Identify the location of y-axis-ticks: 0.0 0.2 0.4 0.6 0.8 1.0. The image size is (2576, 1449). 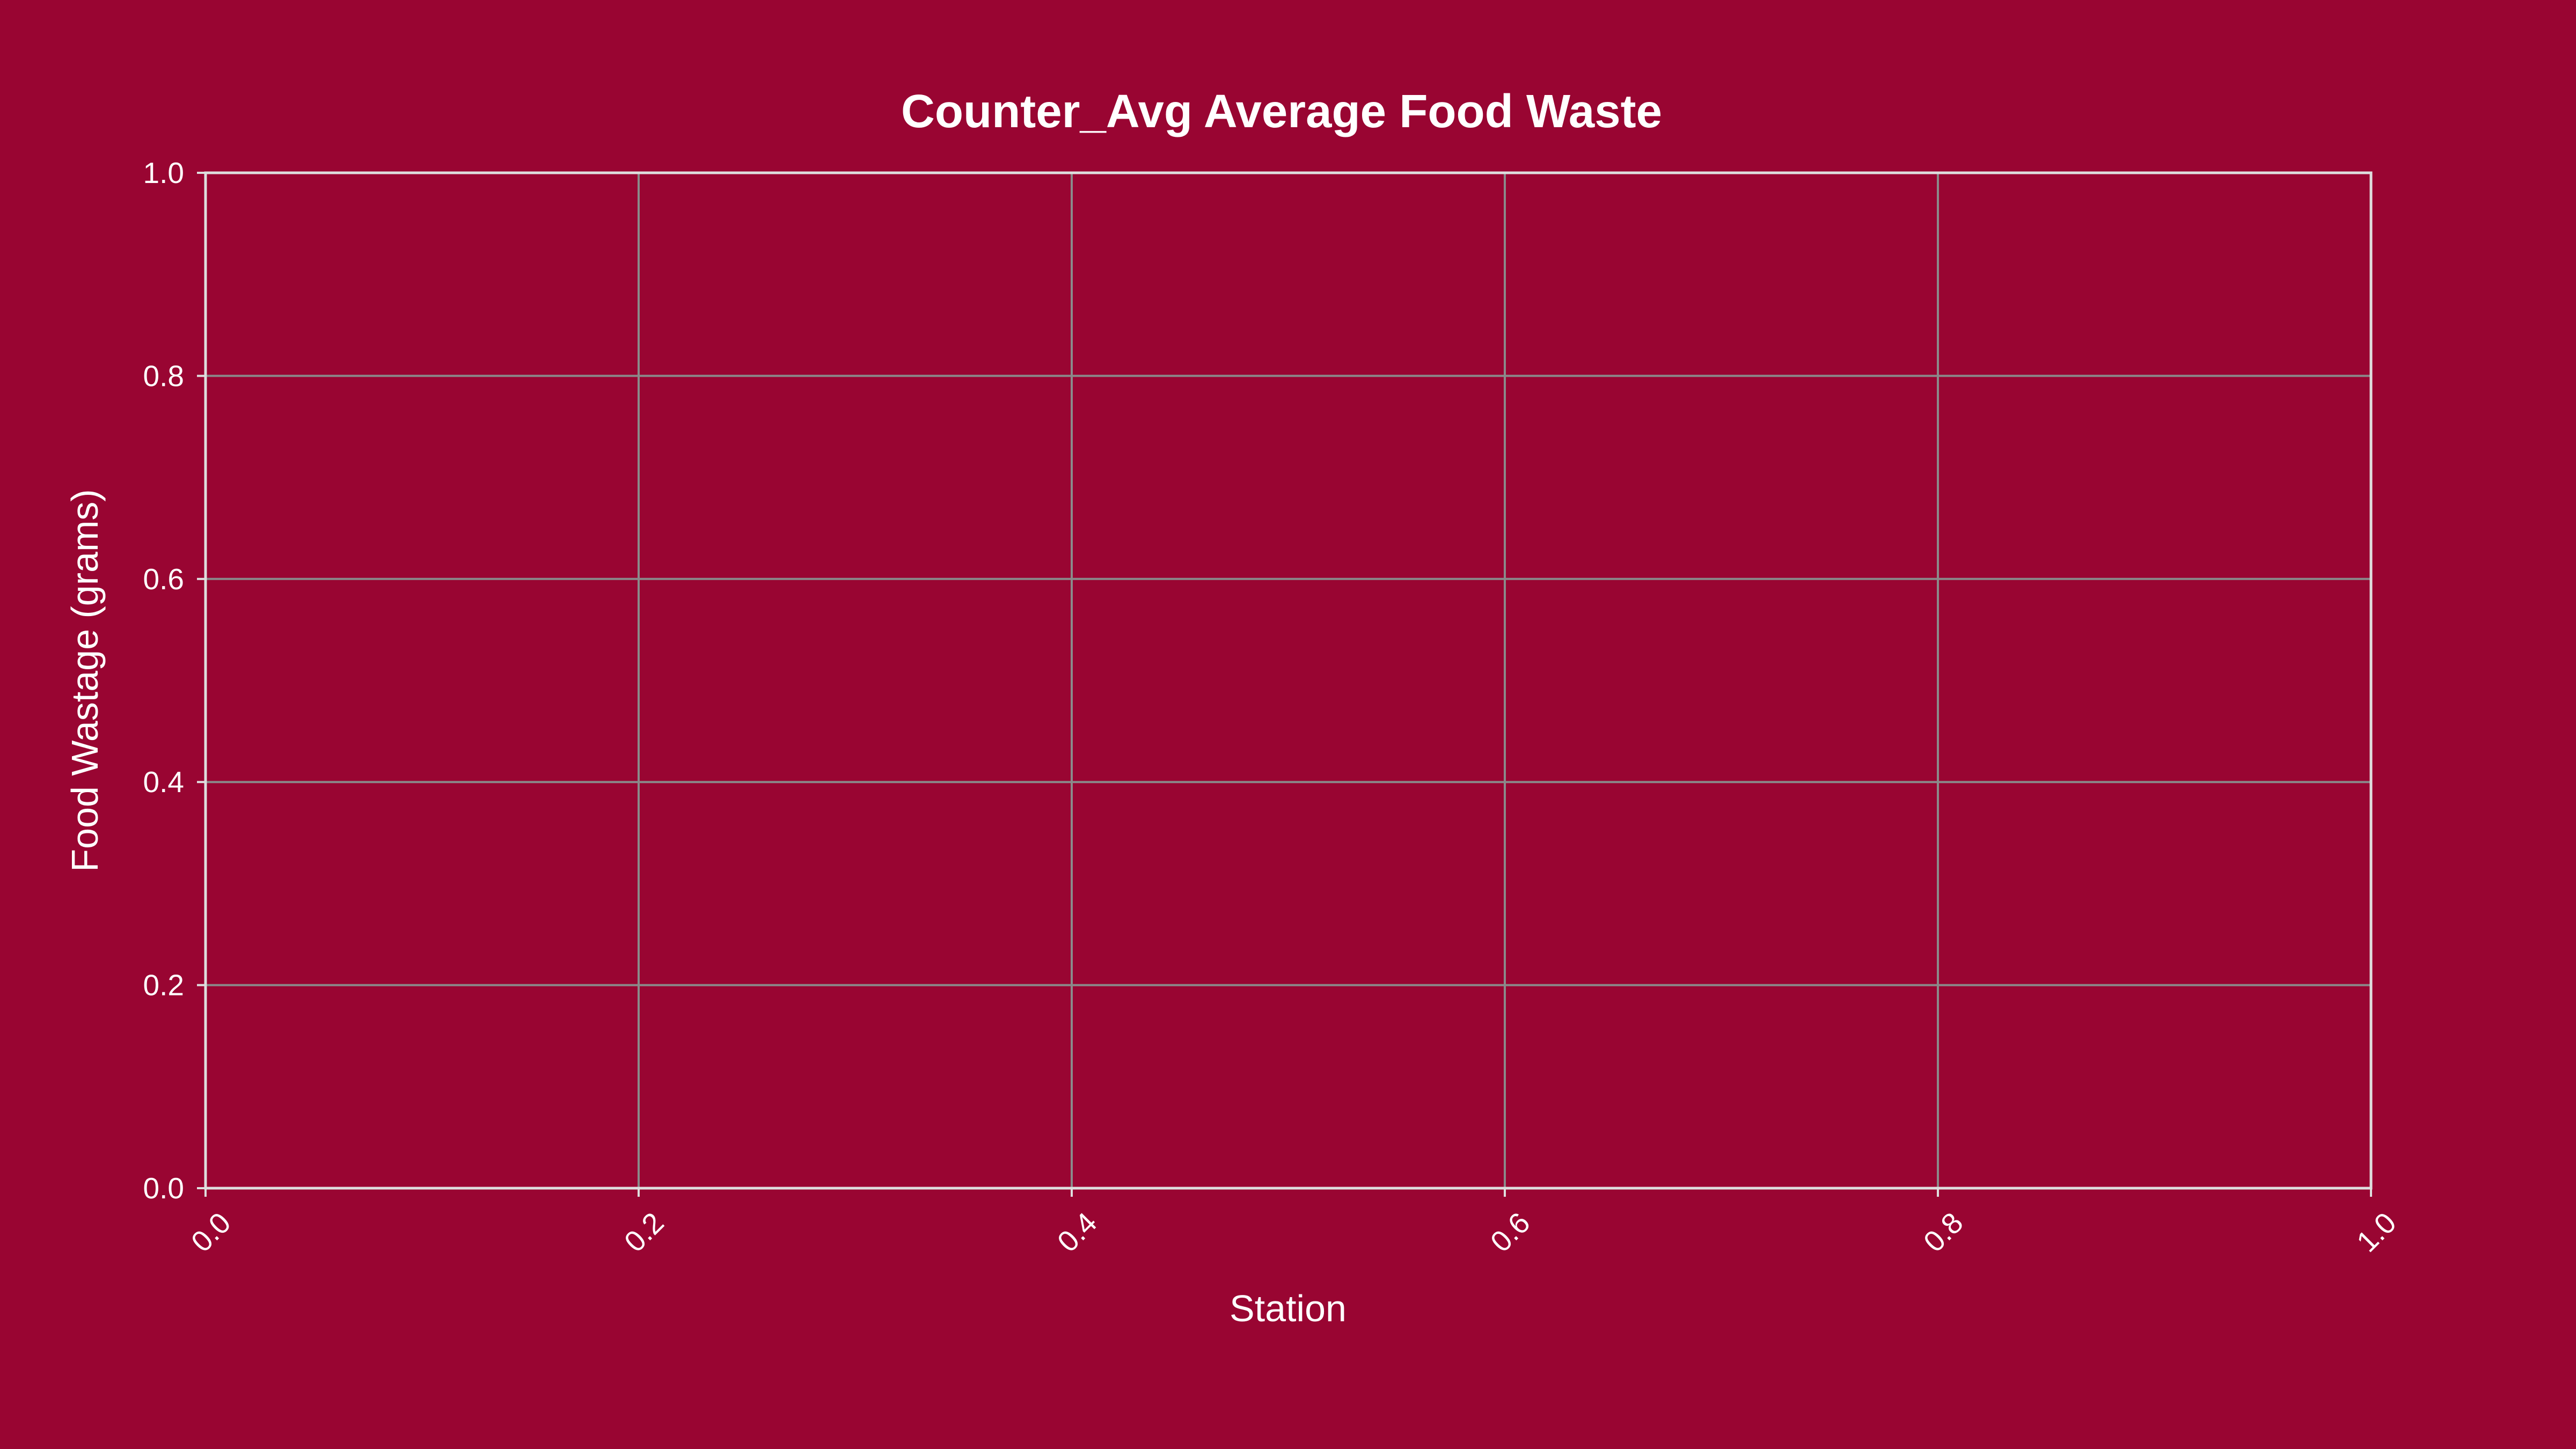
(174, 680).